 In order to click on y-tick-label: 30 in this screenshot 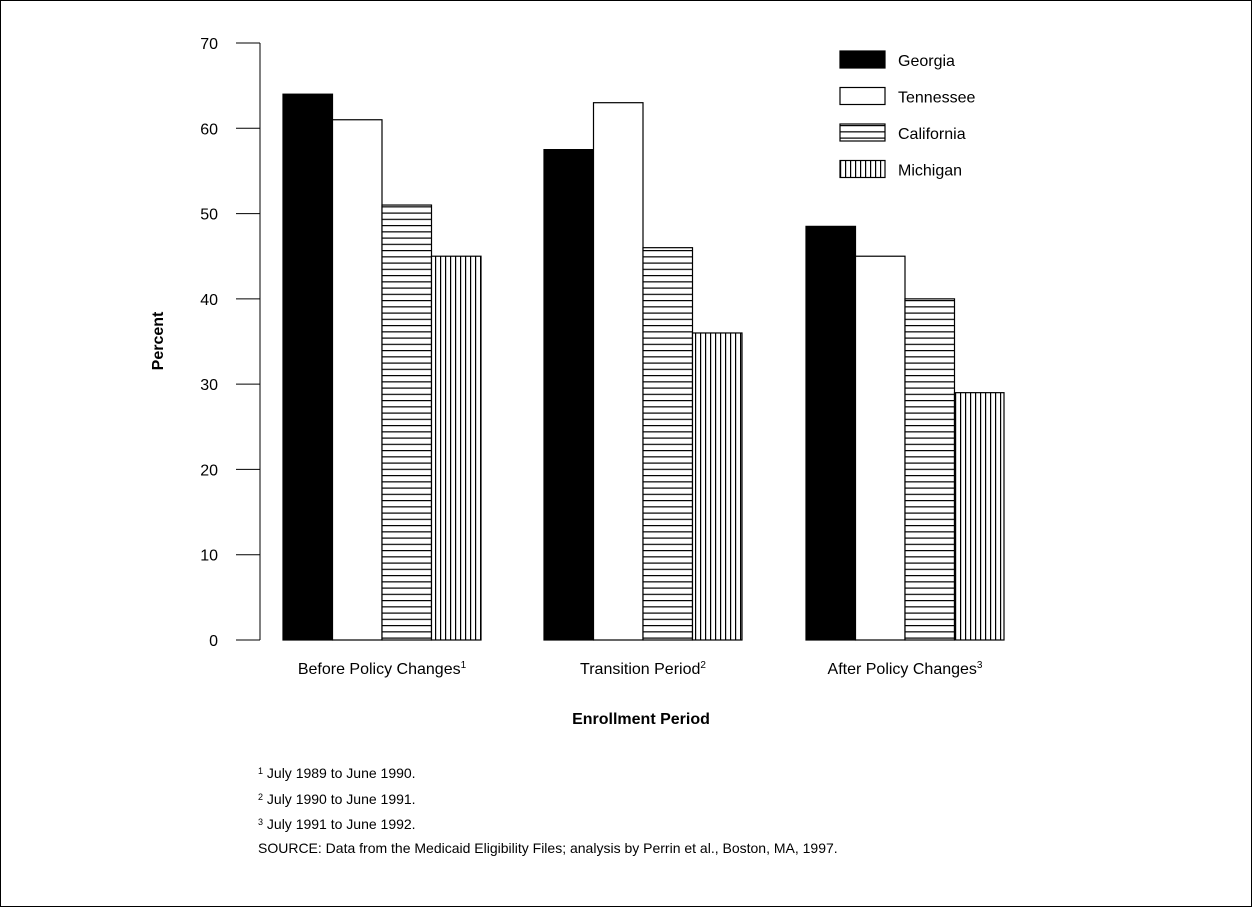, I will do `click(209, 385)`.